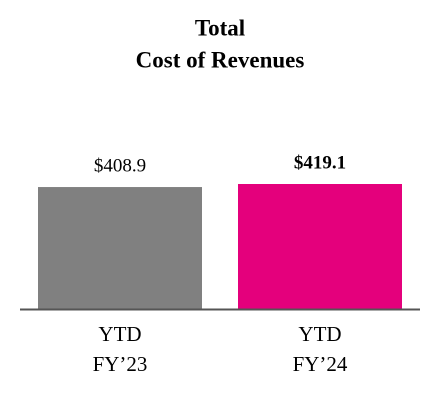 The width and height of the screenshot is (440, 400). I want to click on chart-title: Total, so click(220, 27).